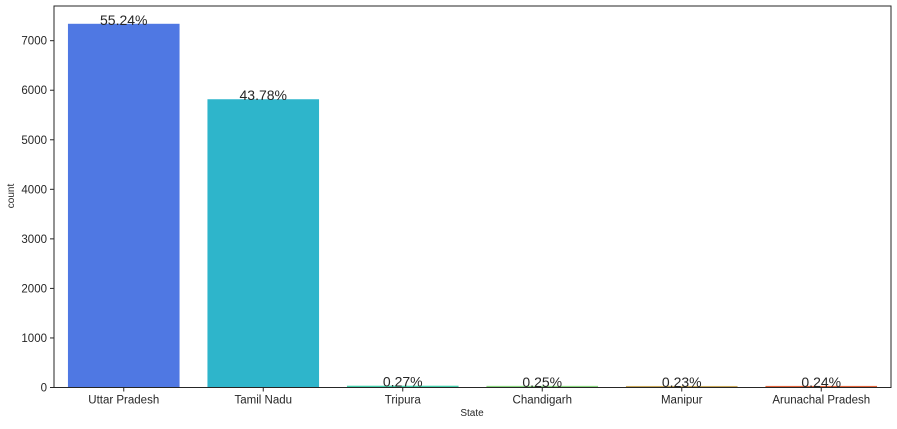 Image resolution: width=897 pixels, height=429 pixels. Describe the element at coordinates (542, 401) in the screenshot. I see `x-tick-label: Chandigarh` at that location.